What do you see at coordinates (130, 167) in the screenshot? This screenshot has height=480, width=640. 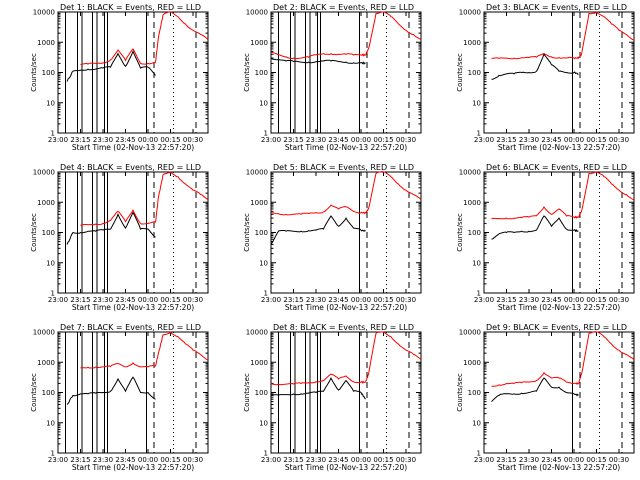 I see `panel-title: Det 4: BLACK = Events, RED = LLD` at bounding box center [130, 167].